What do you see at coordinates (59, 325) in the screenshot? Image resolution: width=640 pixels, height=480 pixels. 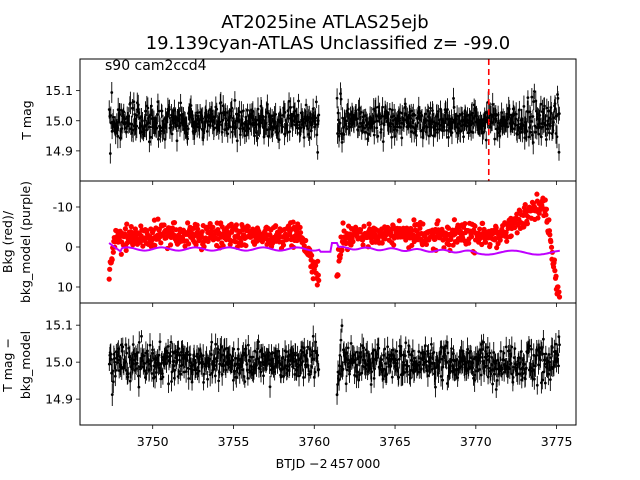 I see `y-tick-label: 15.1` at bounding box center [59, 325].